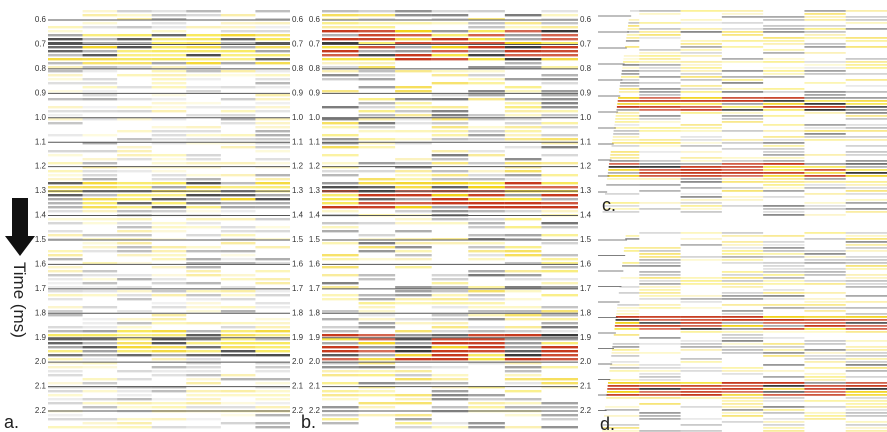 Image resolution: width=887 pixels, height=432 pixels. I want to click on tick-label: 2.2, so click(298, 410).